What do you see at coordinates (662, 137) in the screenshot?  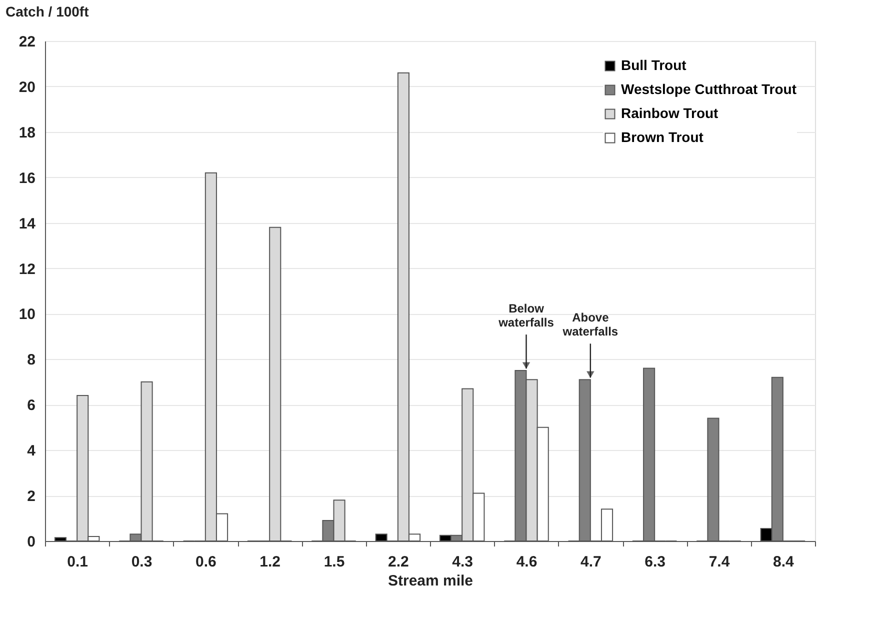 I see `legend-label: Brown Trout` at bounding box center [662, 137].